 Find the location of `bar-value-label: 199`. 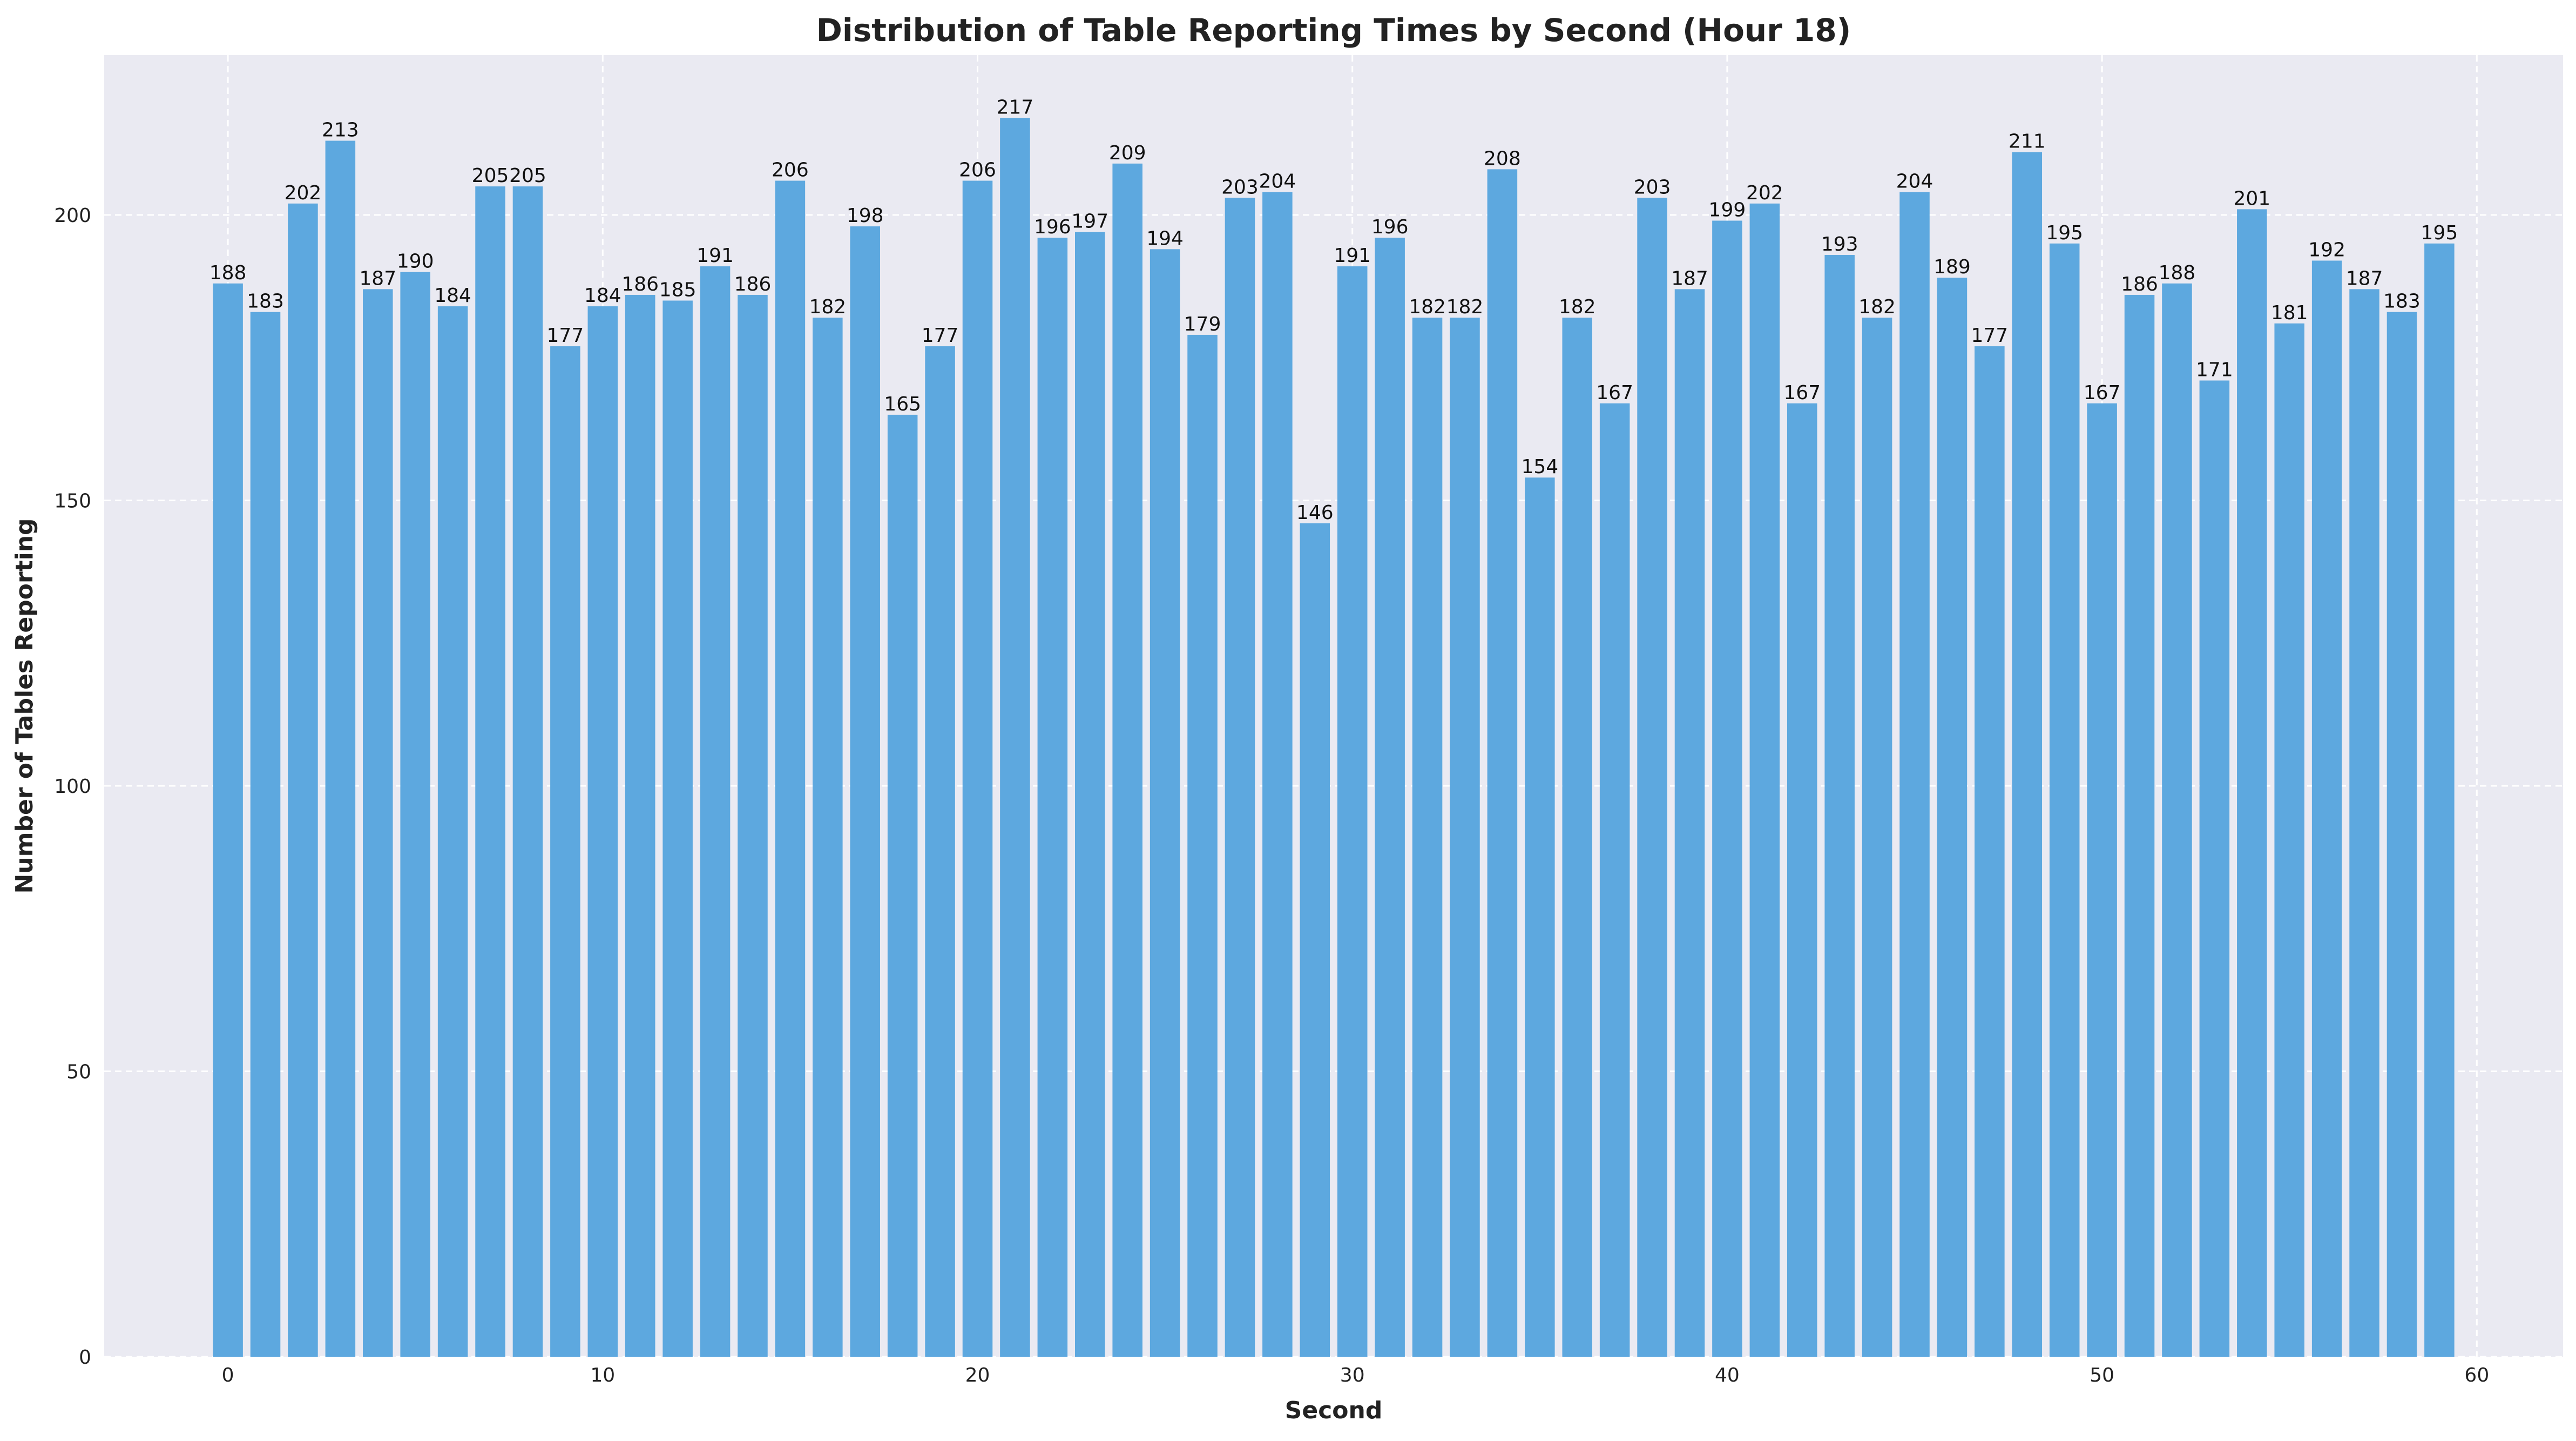

bar-value-label: 199 is located at coordinates (1727, 210).